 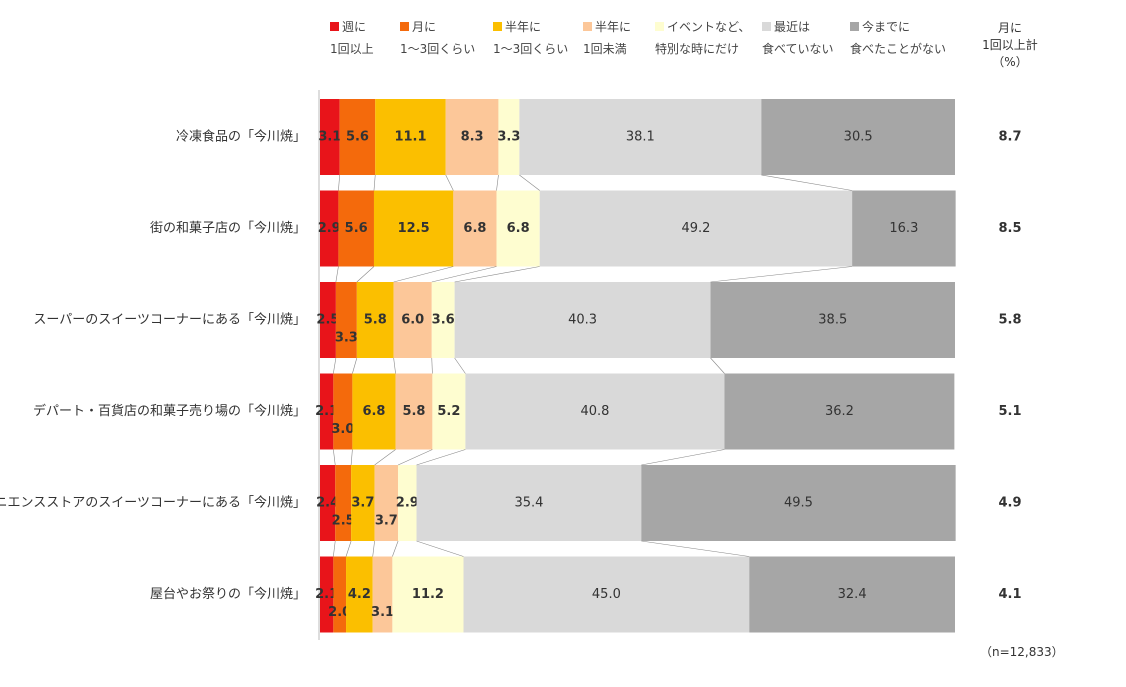 I want to click on legend-item: 月に 1～3回くらい, so click(x=437, y=38).